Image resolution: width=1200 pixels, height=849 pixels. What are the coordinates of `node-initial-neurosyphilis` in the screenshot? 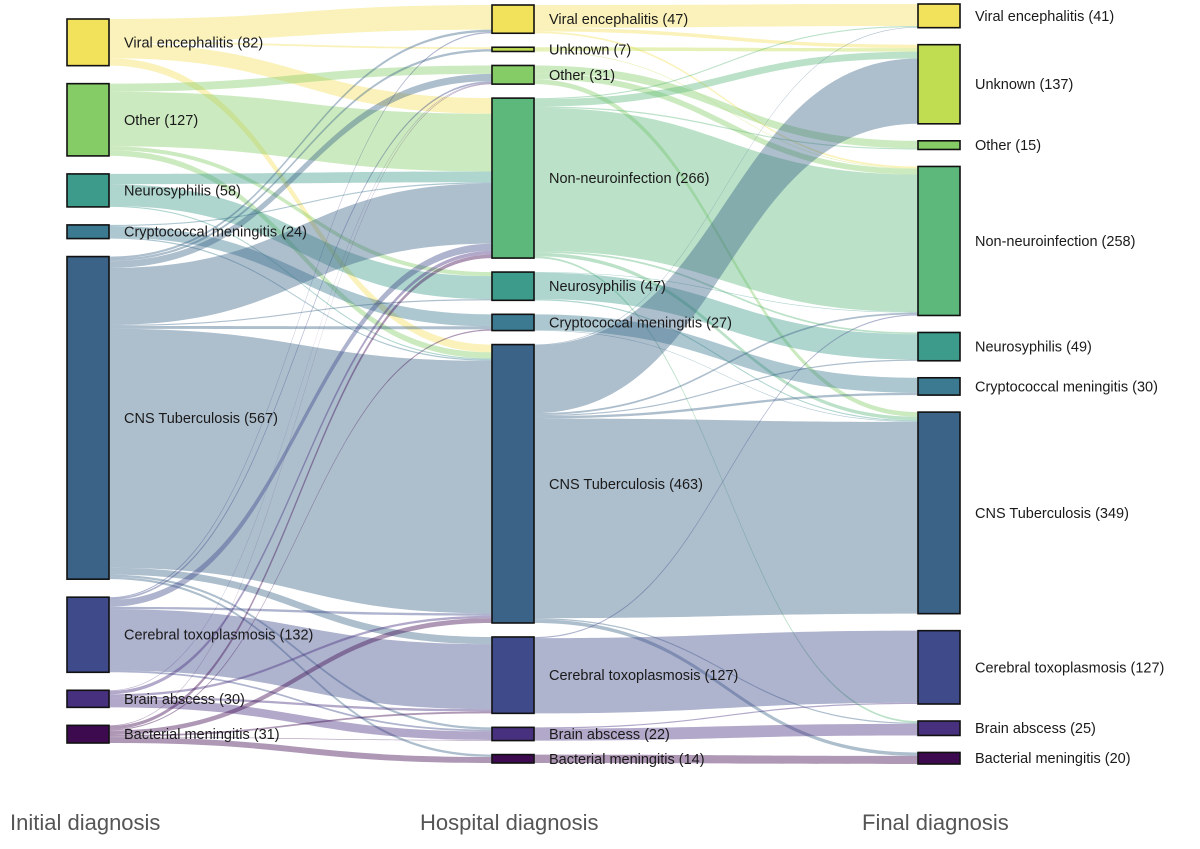 It's located at (88, 190).